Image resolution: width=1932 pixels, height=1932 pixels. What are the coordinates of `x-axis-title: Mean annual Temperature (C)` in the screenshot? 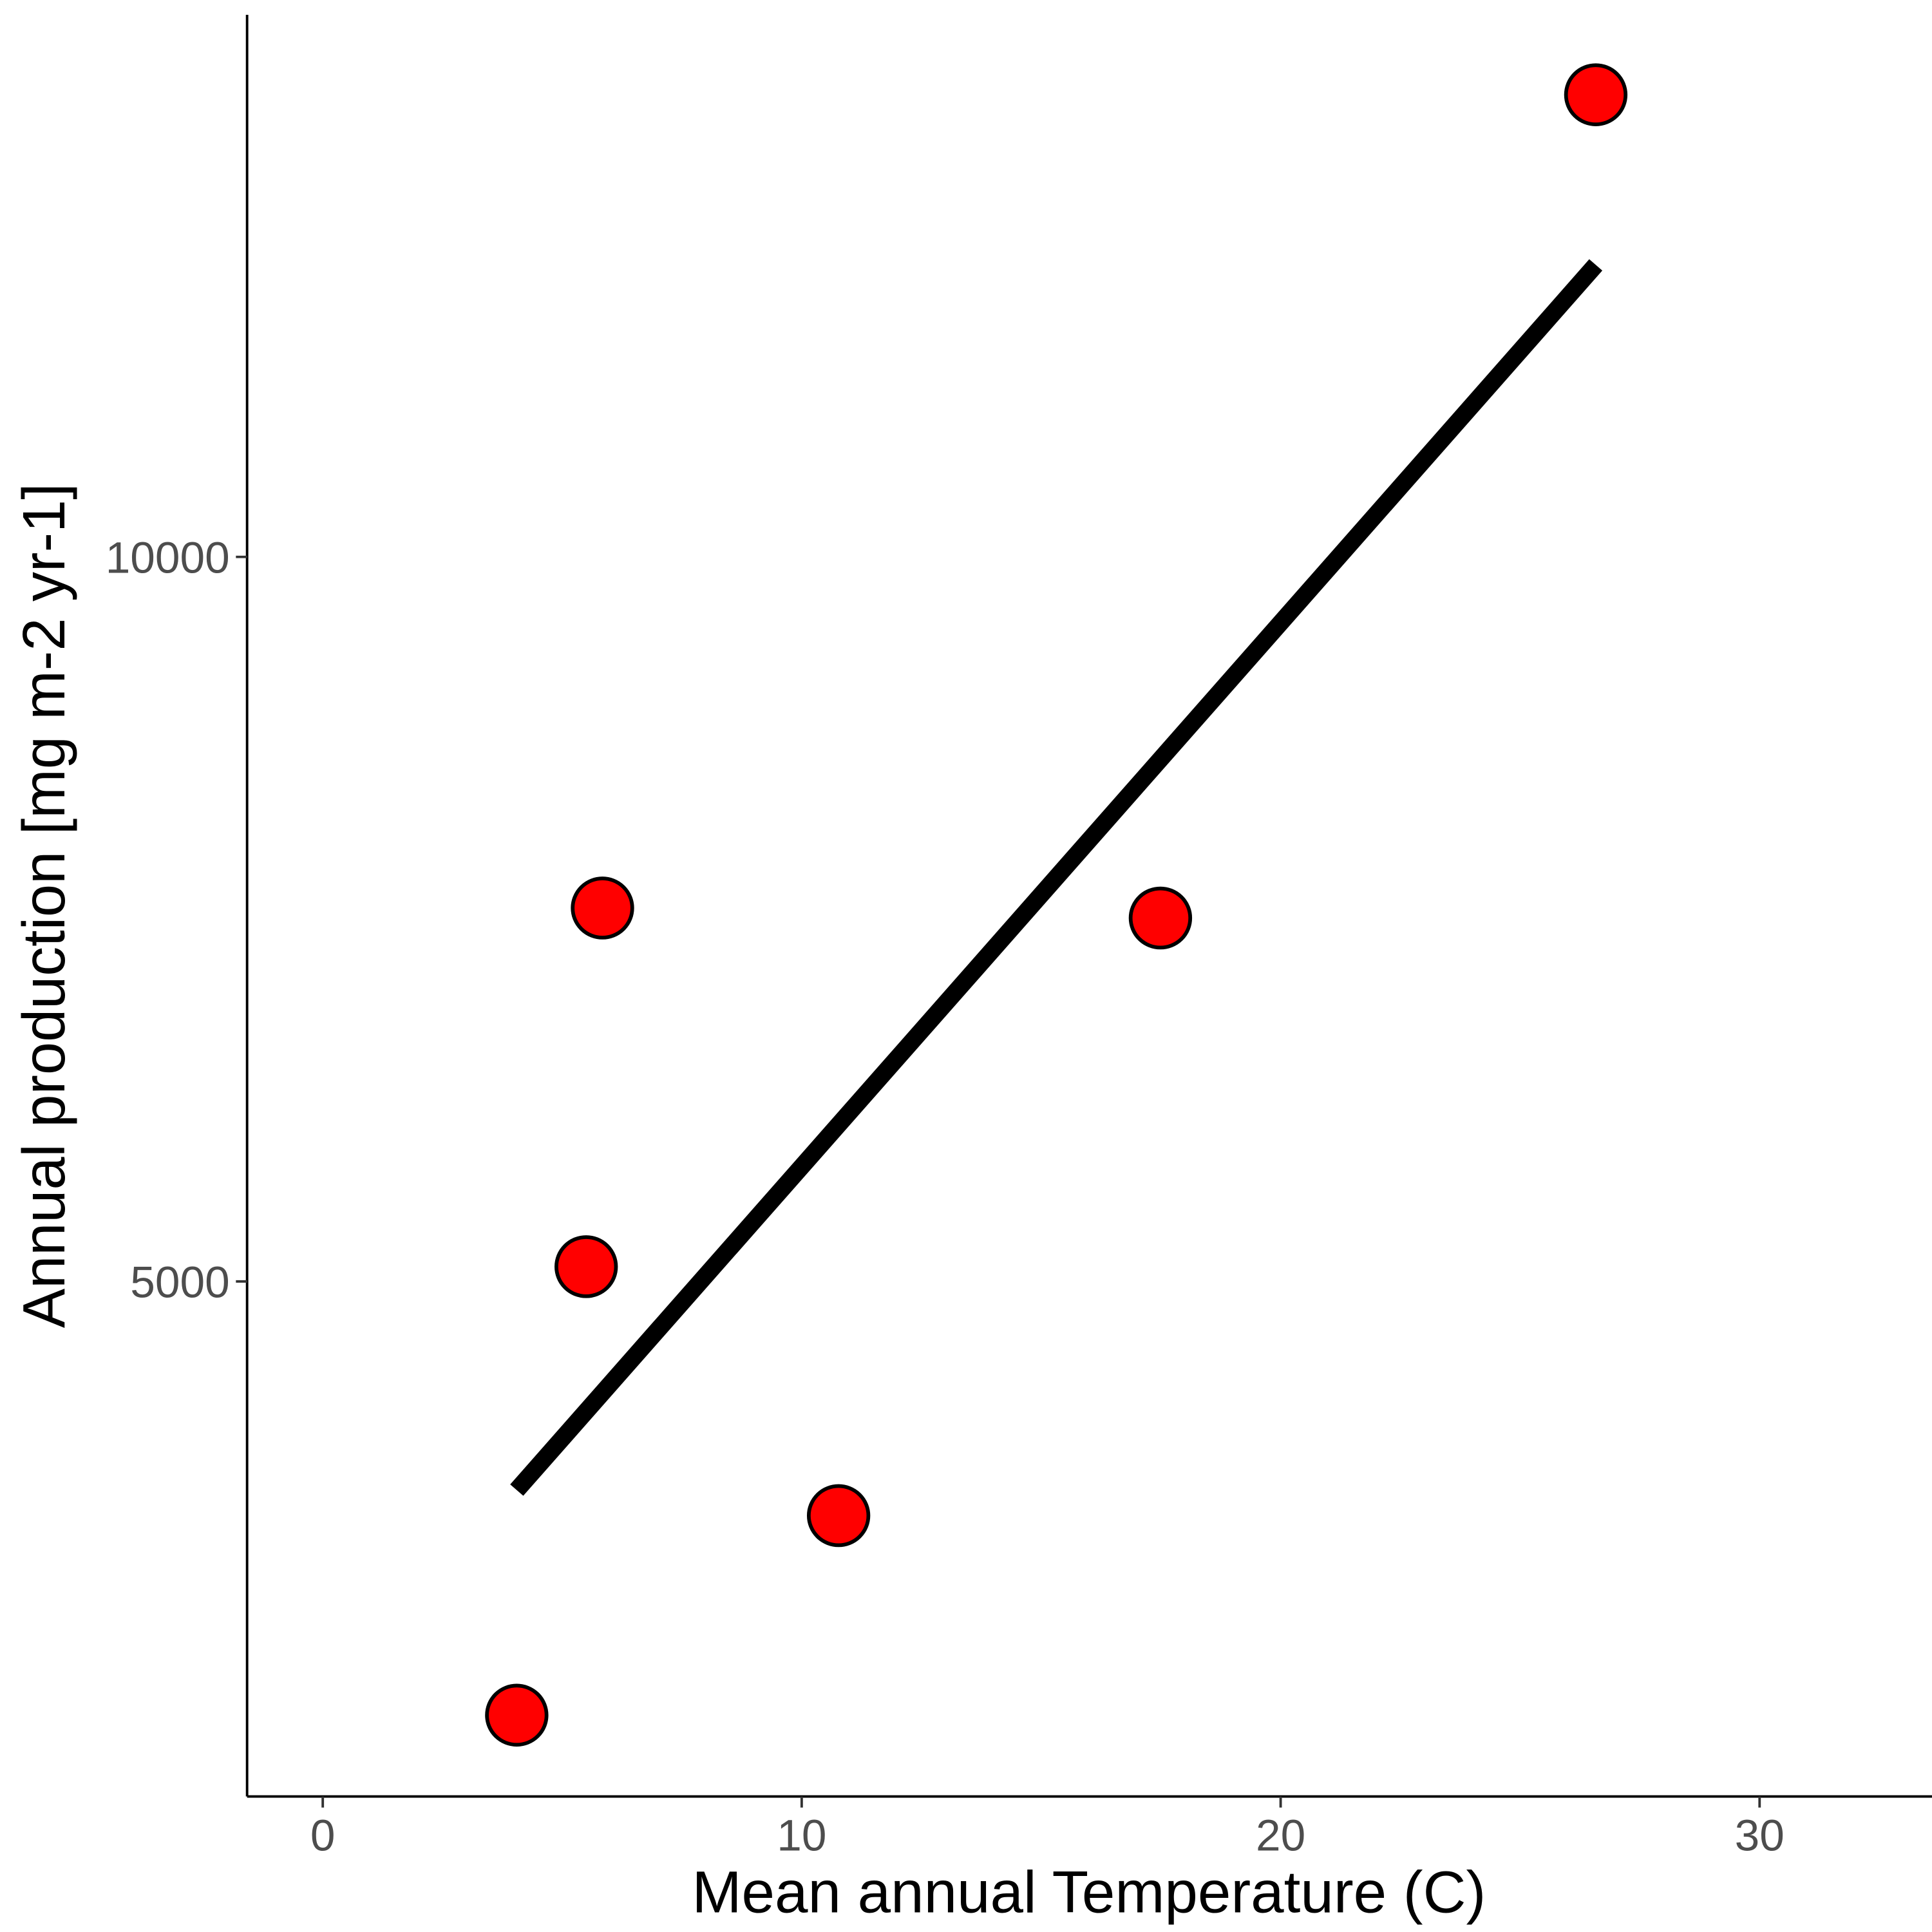 It's located at (1089, 1892).